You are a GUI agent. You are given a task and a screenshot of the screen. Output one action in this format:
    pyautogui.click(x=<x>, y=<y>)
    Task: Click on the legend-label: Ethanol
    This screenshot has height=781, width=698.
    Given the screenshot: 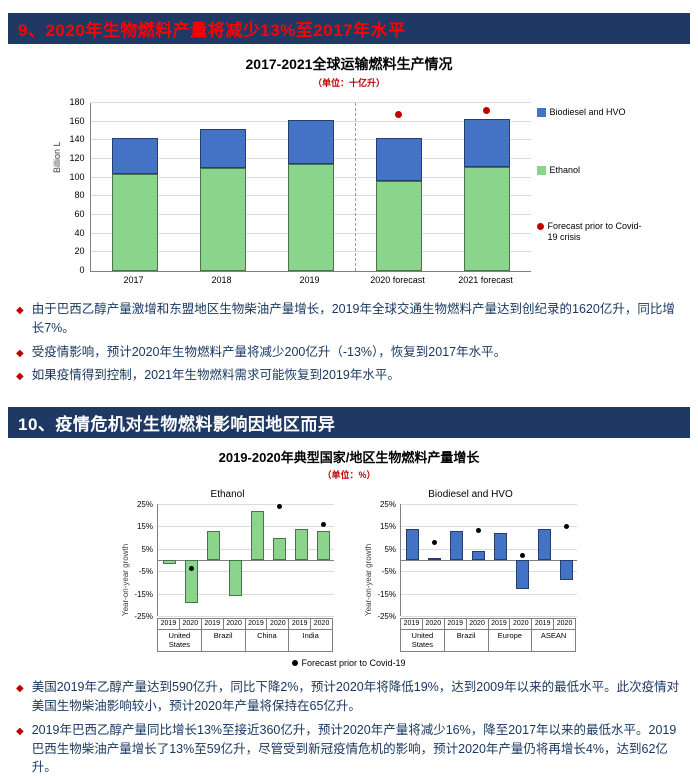 What is the action you would take?
    pyautogui.click(x=565, y=170)
    